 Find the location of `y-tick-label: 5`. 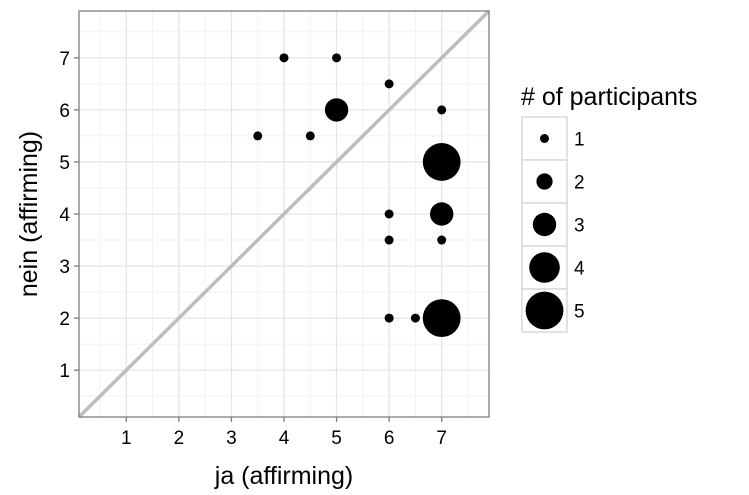

y-tick-label: 5 is located at coordinates (64, 163).